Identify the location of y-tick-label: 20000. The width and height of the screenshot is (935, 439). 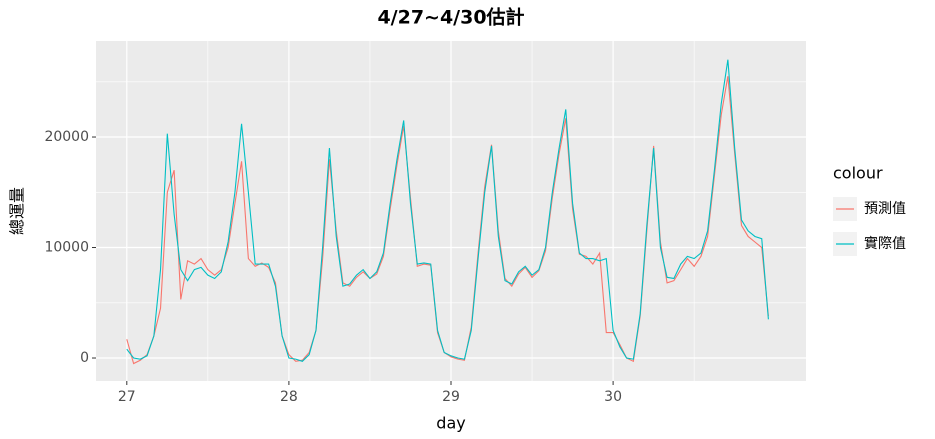
(66, 137).